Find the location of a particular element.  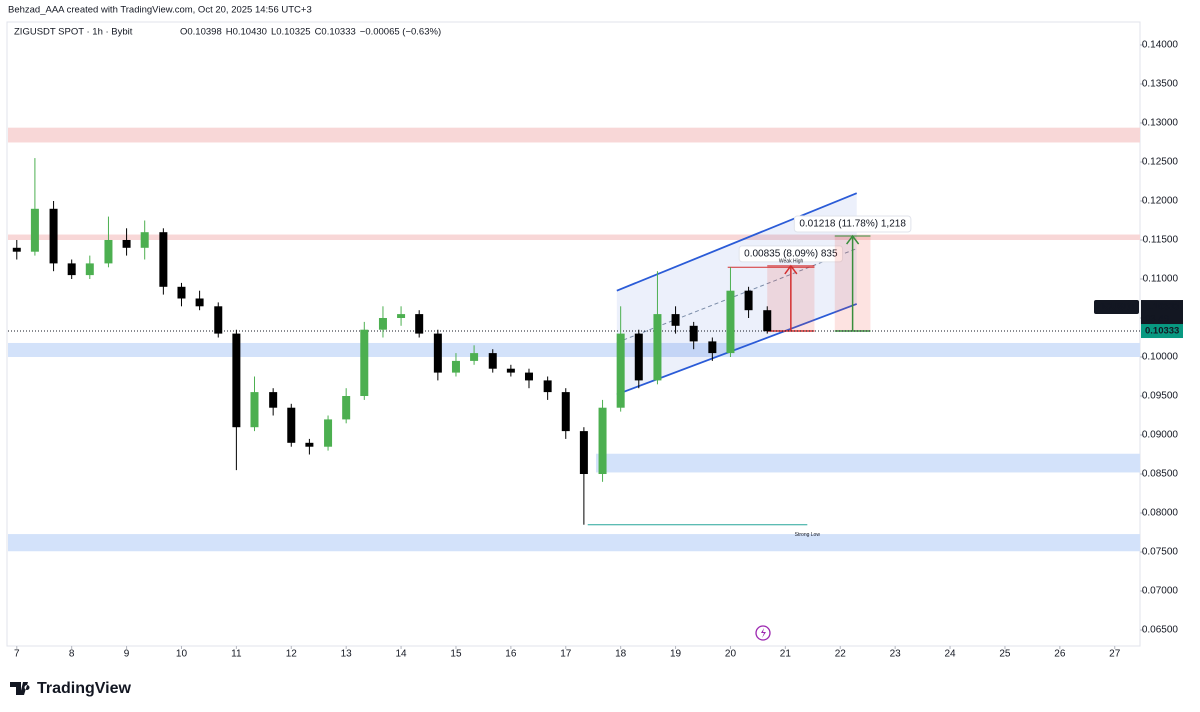

x-tick-label: 26 is located at coordinates (1060, 654).